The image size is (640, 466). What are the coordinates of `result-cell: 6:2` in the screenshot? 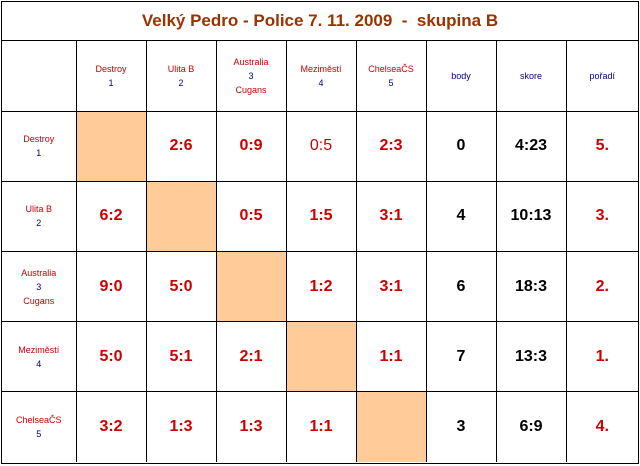 It's located at (111, 216).